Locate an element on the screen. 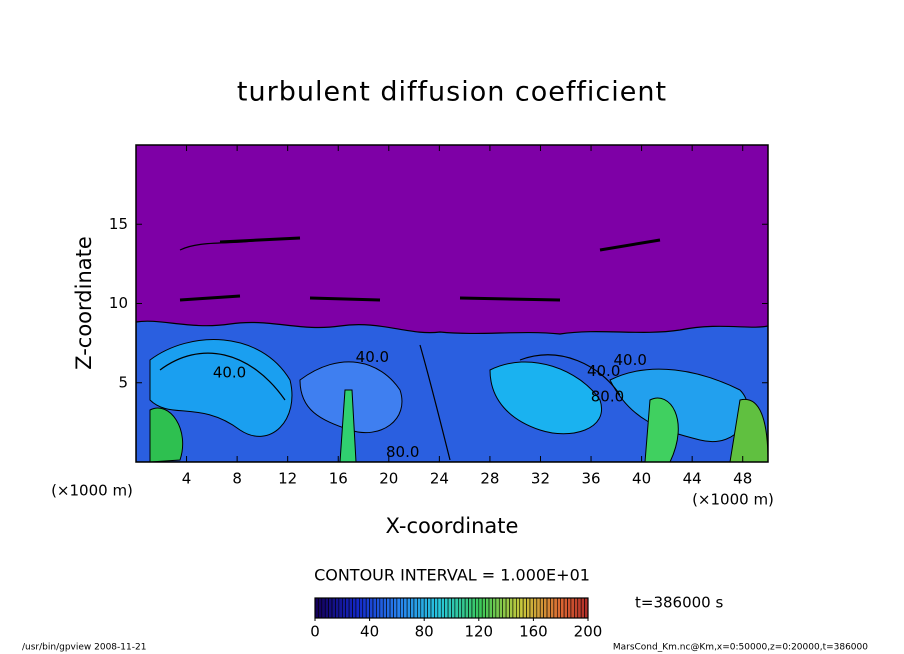  x-tick-label: 36 is located at coordinates (590, 479).